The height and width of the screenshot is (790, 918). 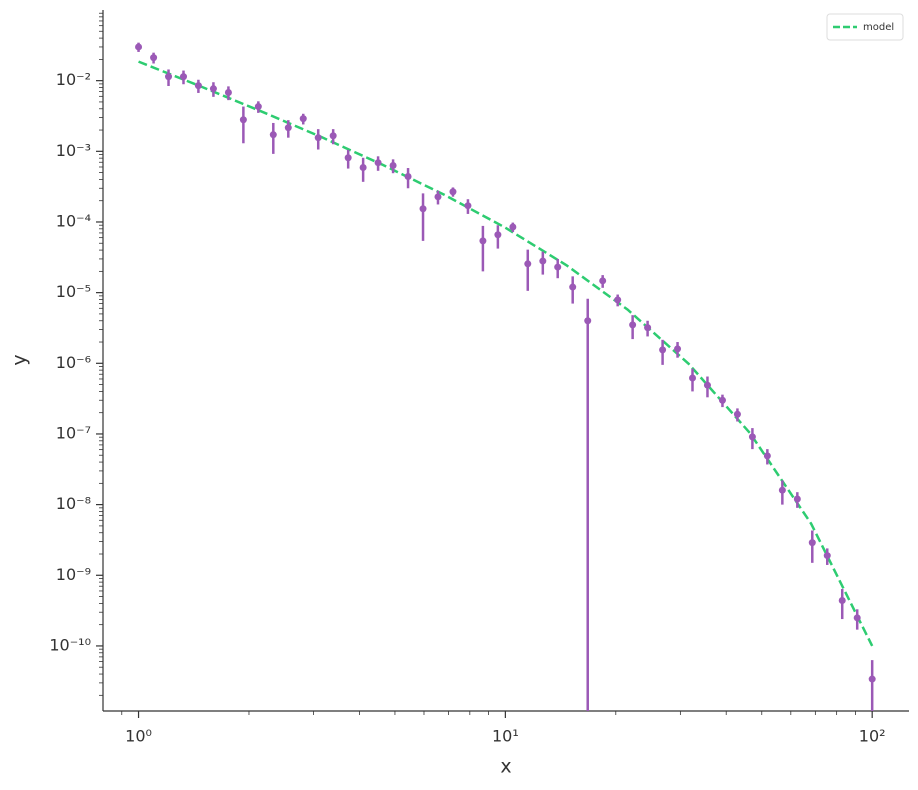 What do you see at coordinates (73, 432) in the screenshot?
I see `y-tick-label: 10⁻⁷` at bounding box center [73, 432].